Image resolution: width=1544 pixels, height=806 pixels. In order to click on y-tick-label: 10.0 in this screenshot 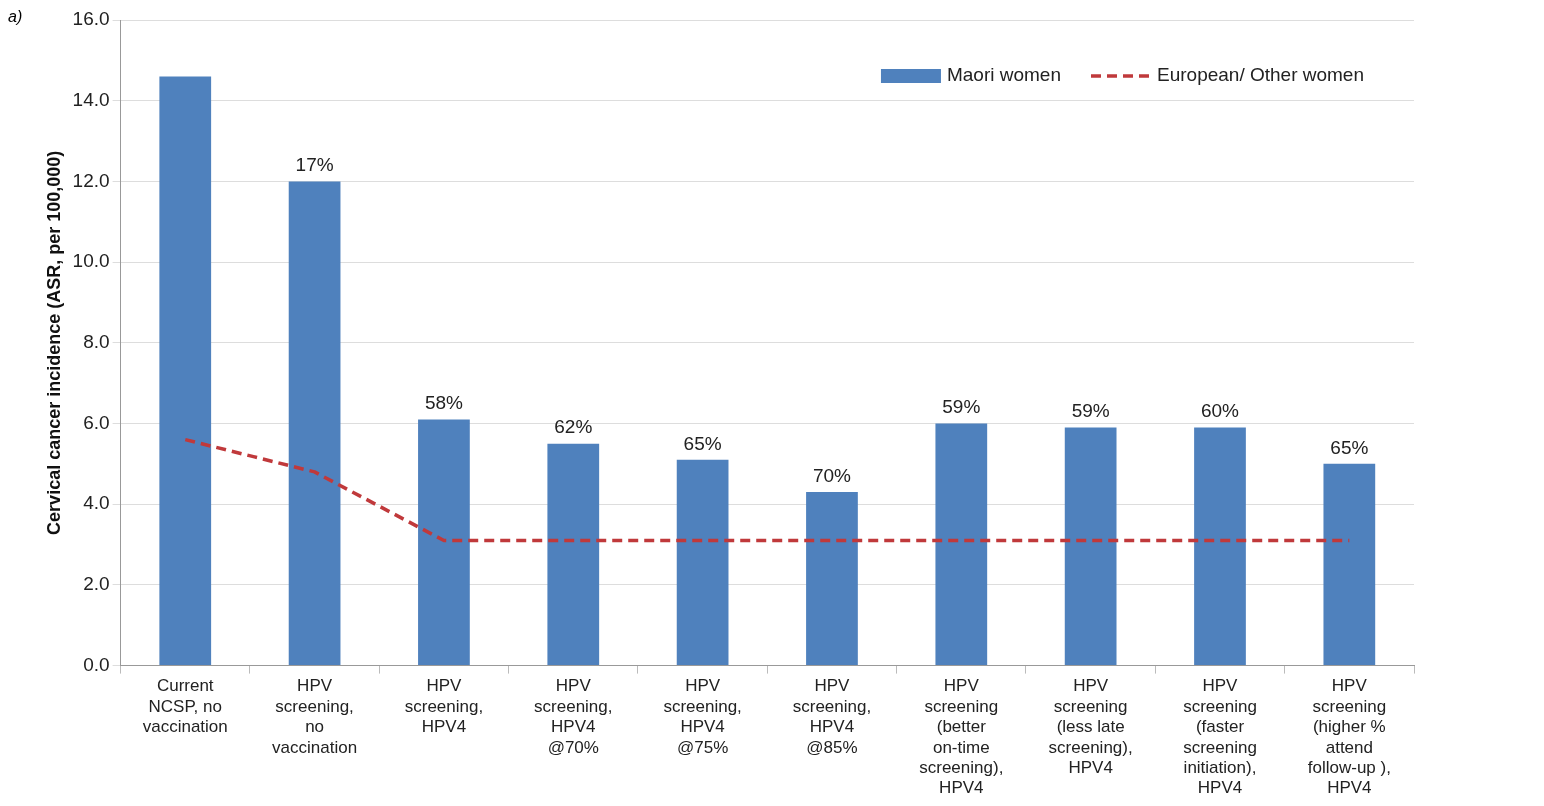, I will do `click(91, 261)`.